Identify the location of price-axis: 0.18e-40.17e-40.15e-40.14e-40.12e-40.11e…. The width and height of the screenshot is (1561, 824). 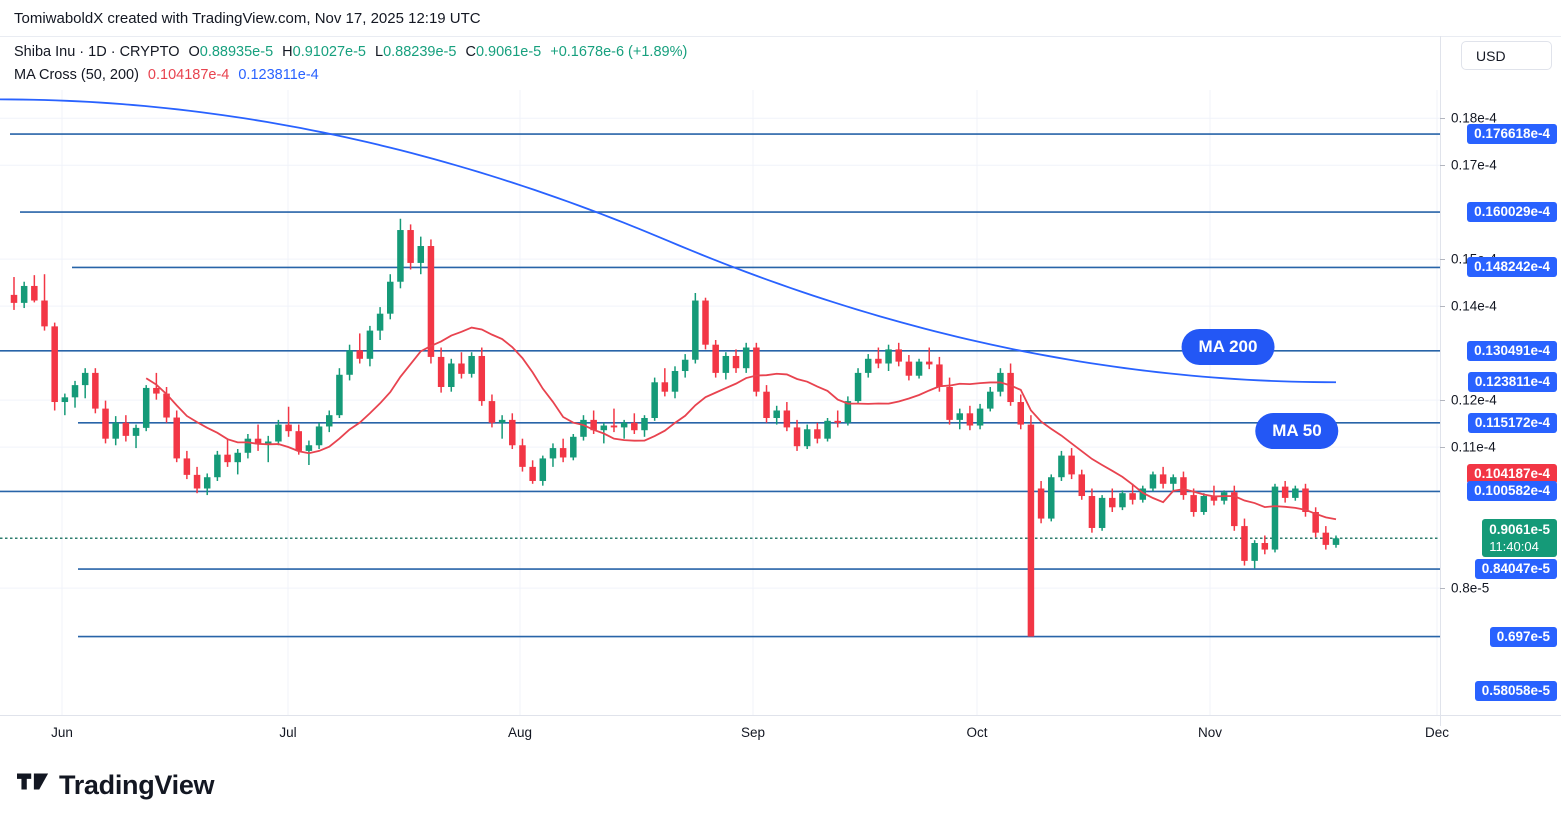
(1500, 402).